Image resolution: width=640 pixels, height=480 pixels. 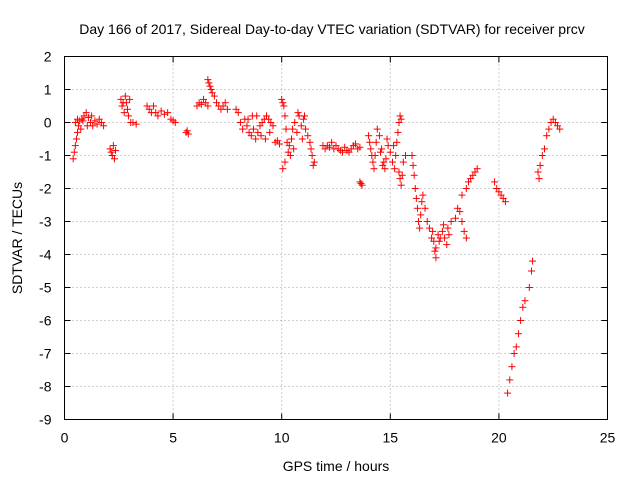 I want to click on y-tick-label: -5, so click(x=45, y=288).